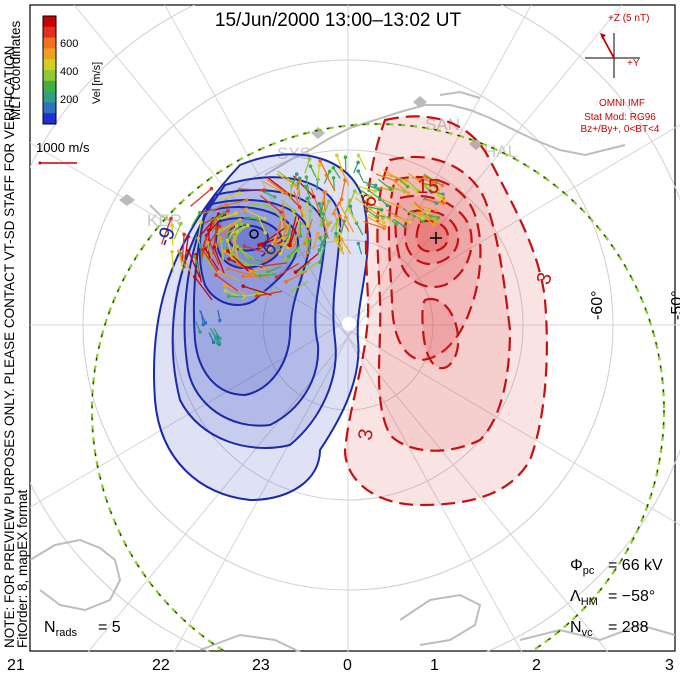 This screenshot has height=674, width=680. What do you see at coordinates (161, 665) in the screenshot?
I see `mlt-tick-22: 22` at bounding box center [161, 665].